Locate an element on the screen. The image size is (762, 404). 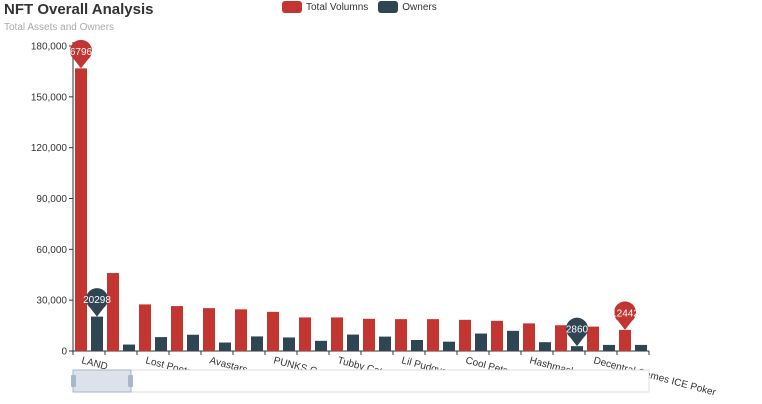
datazoom-slider is located at coordinates (360, 381).